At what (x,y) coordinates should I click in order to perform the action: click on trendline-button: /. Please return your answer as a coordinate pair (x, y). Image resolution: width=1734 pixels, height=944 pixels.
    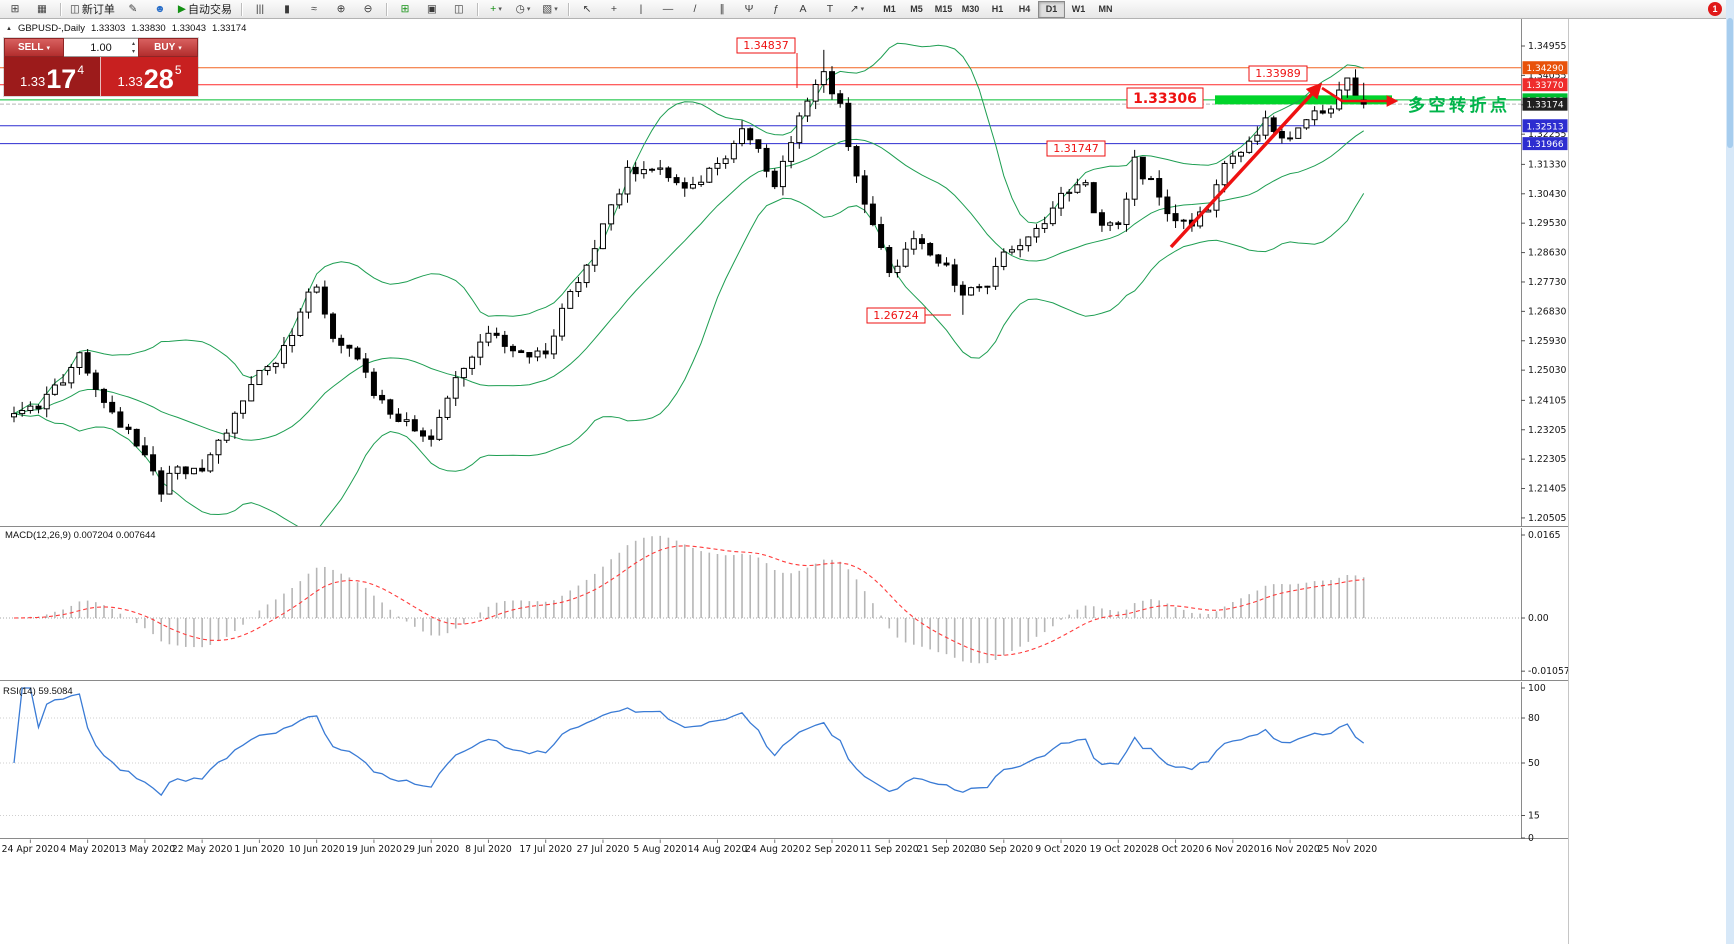
    Looking at the image, I should click on (695, 9).